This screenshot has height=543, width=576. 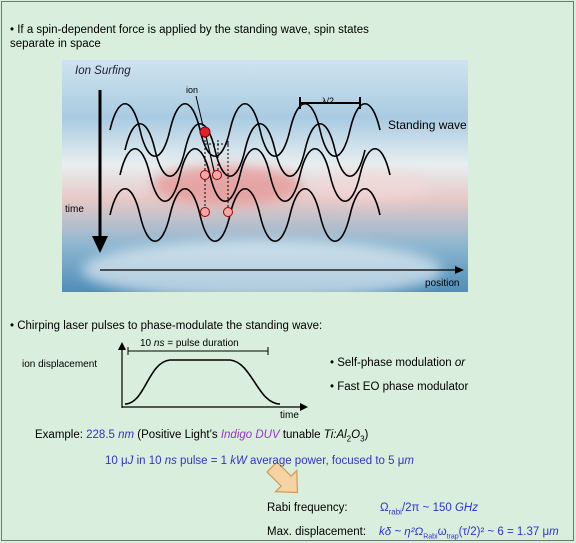 I want to click on half-wavelength-label: λ/2, so click(x=328, y=101).